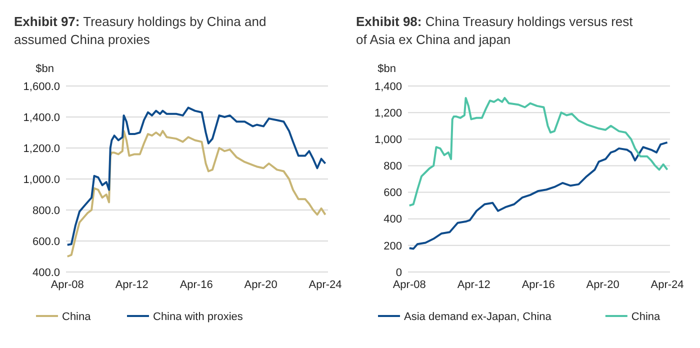  What do you see at coordinates (46, 242) in the screenshot?
I see `y-tick-label: 600.0` at bounding box center [46, 242].